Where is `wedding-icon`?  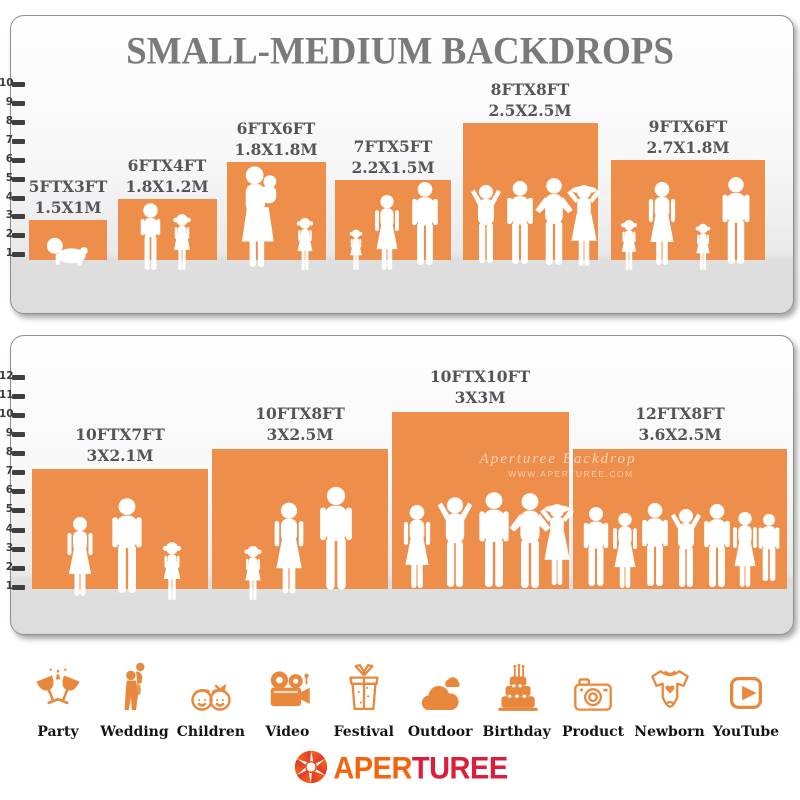 wedding-icon is located at coordinates (134, 687).